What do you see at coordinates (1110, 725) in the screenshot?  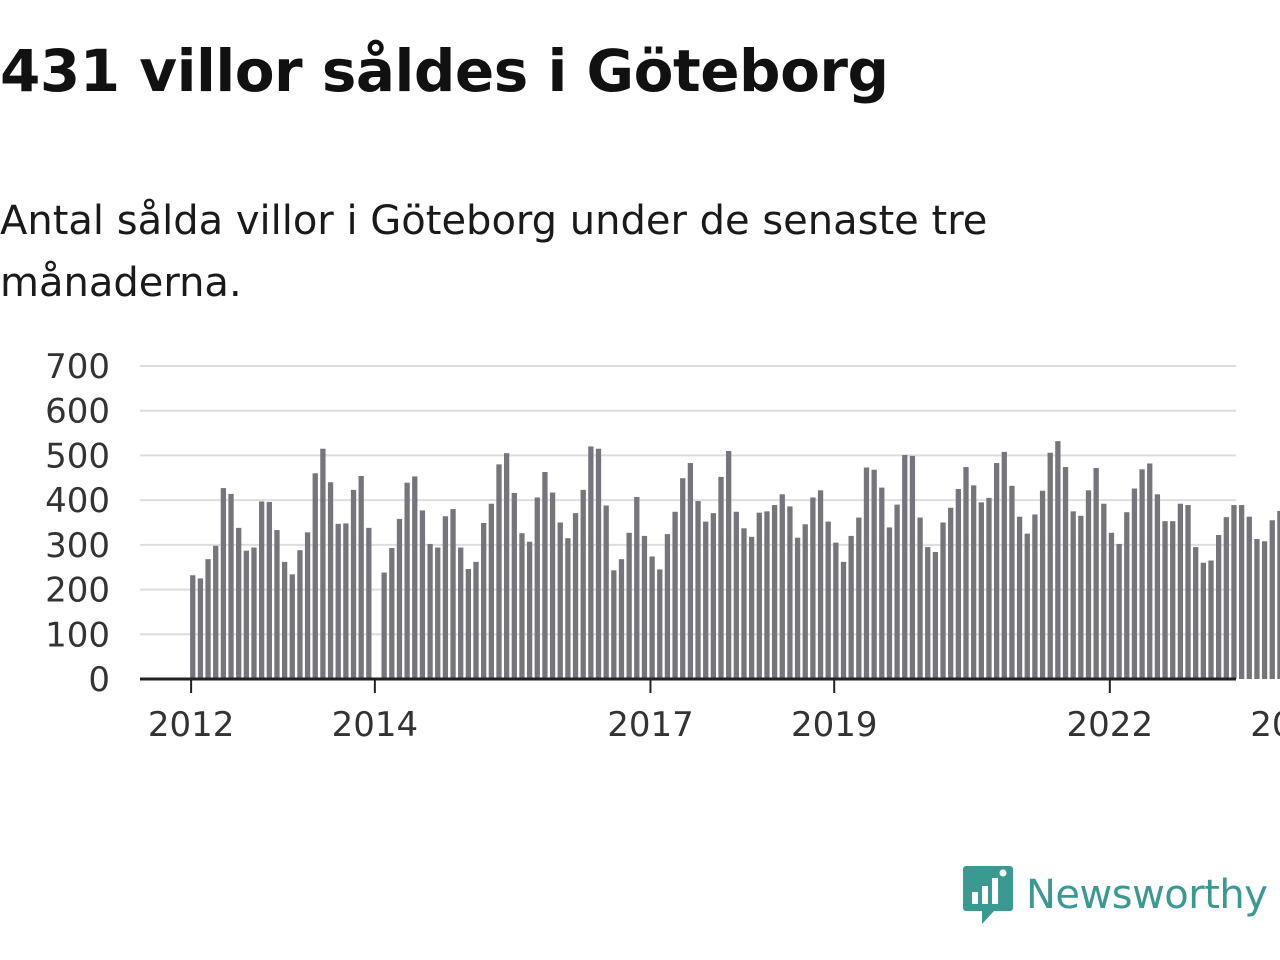 I see `x-tick-label: 2022` at bounding box center [1110, 725].